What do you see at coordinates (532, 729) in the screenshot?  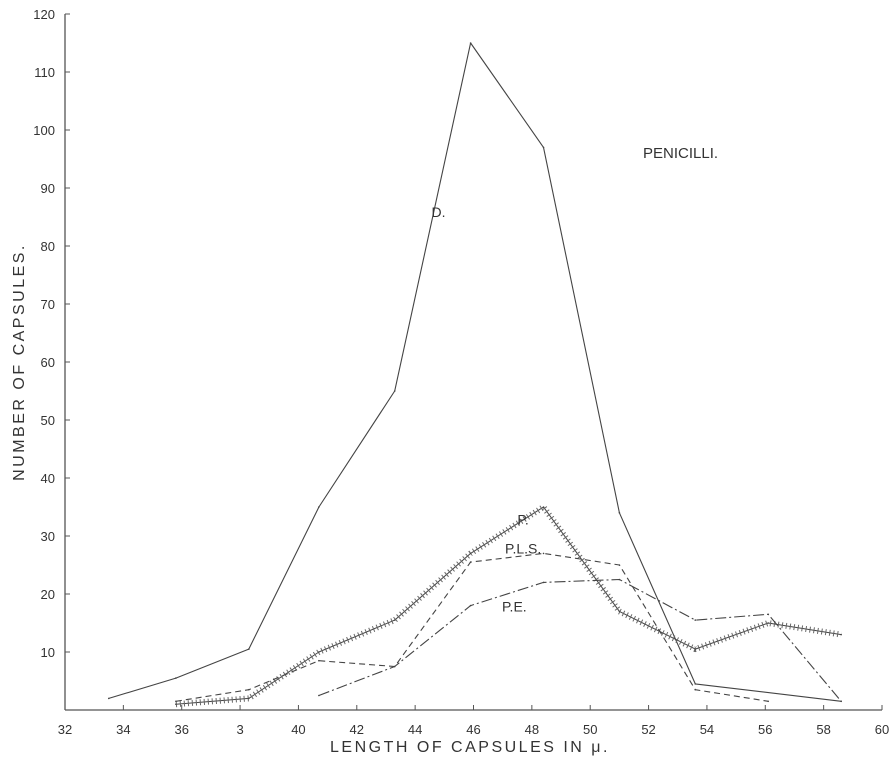 I see `x-tick-label: 48` at bounding box center [532, 729].